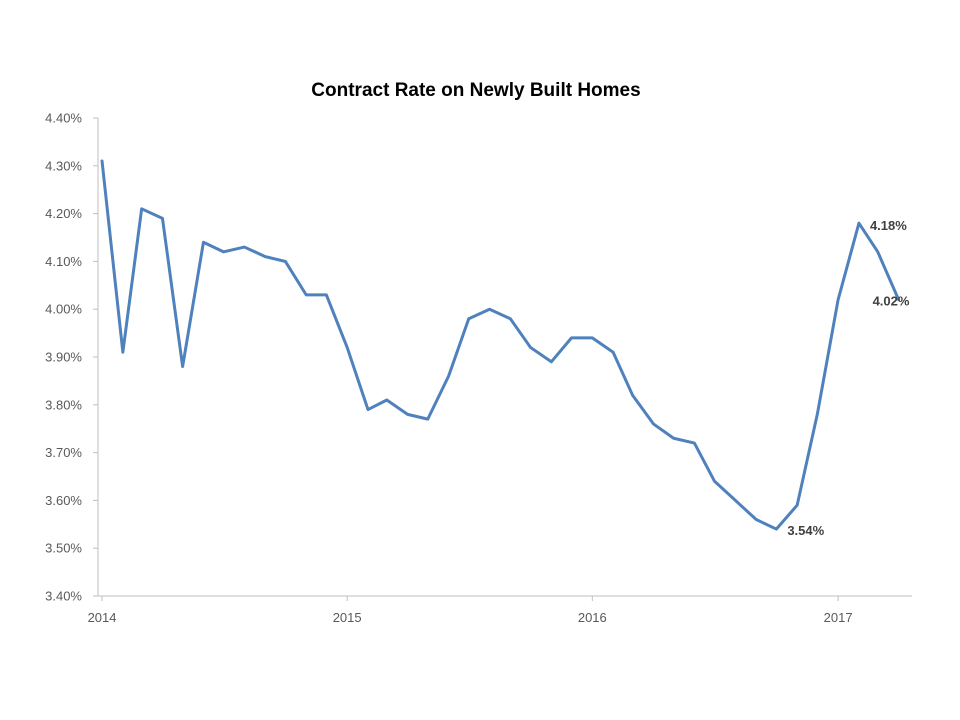  What do you see at coordinates (838, 617) in the screenshot?
I see `x-tick-label: 2017` at bounding box center [838, 617].